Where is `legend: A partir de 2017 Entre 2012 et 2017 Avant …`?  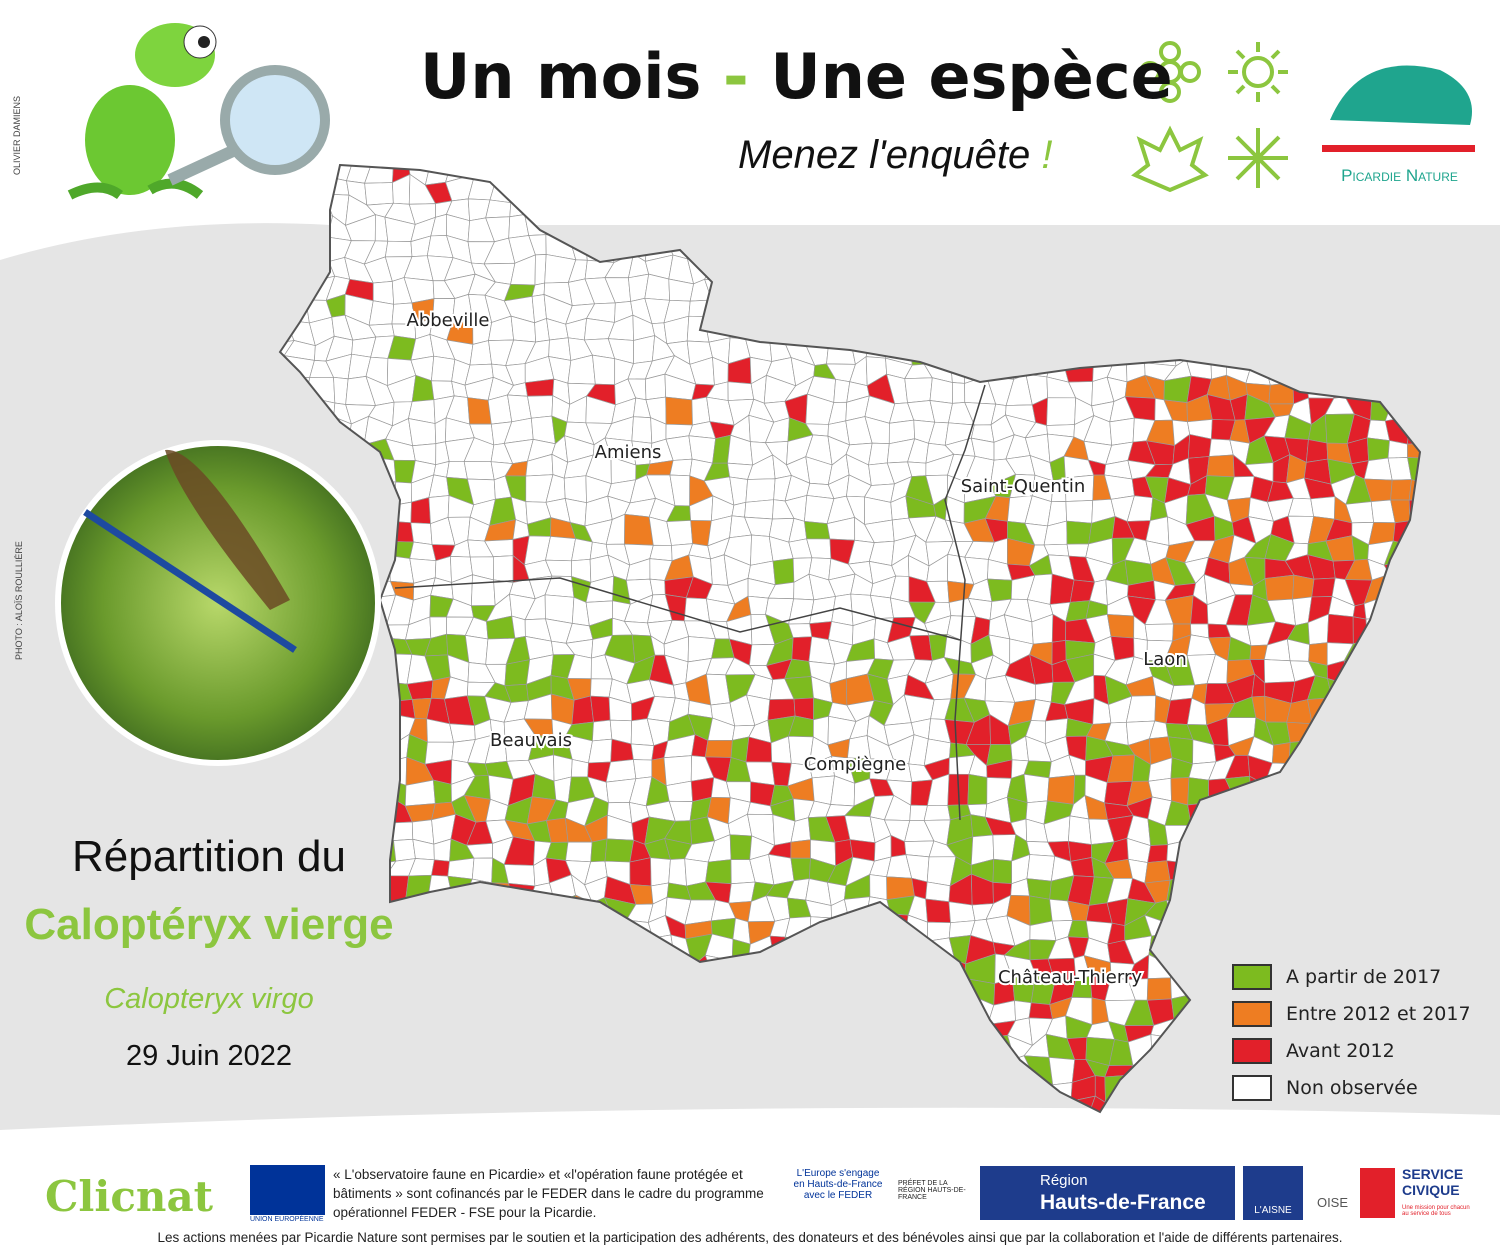
legend: A partir de 2017 Entre 2012 et 2017 Avant … is located at coordinates (1351, 1032).